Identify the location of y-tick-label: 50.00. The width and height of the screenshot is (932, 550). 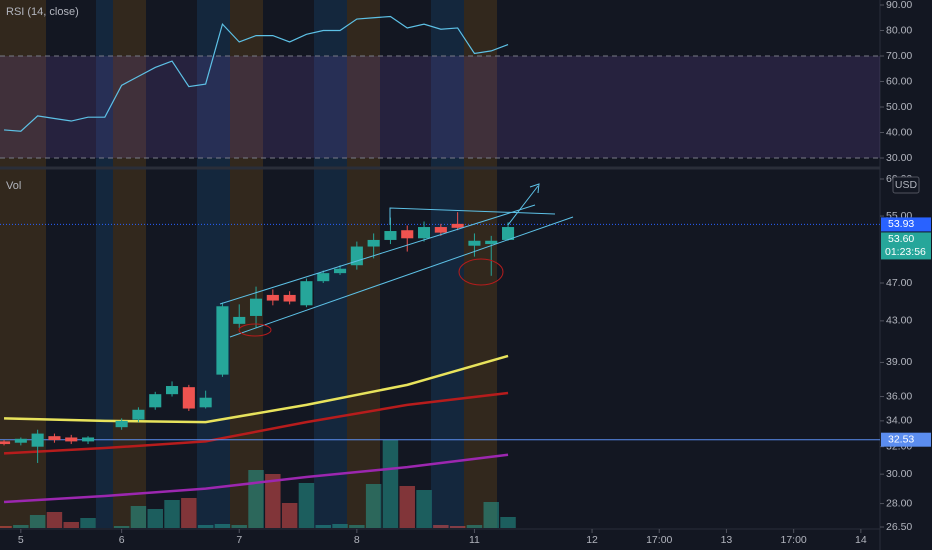
(899, 107).